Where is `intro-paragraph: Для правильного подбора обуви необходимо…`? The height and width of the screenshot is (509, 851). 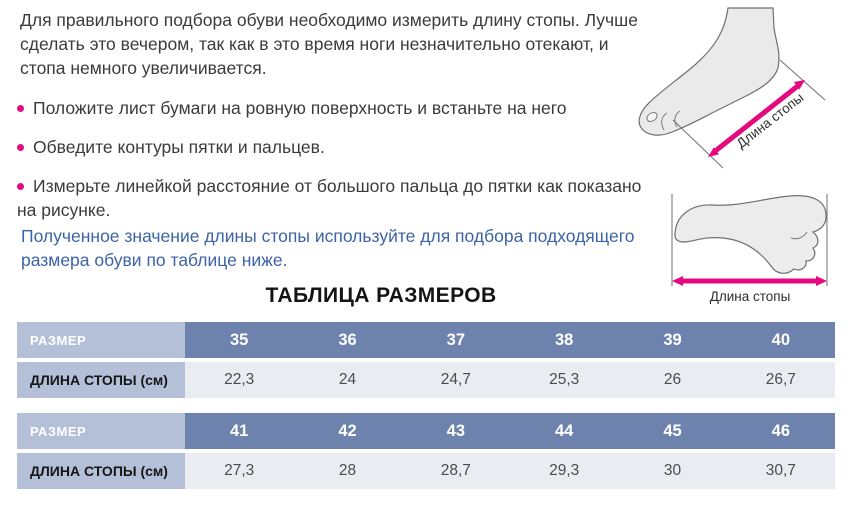 intro-paragraph: Для правильного подбора обуви необходимо… is located at coordinates (329, 44).